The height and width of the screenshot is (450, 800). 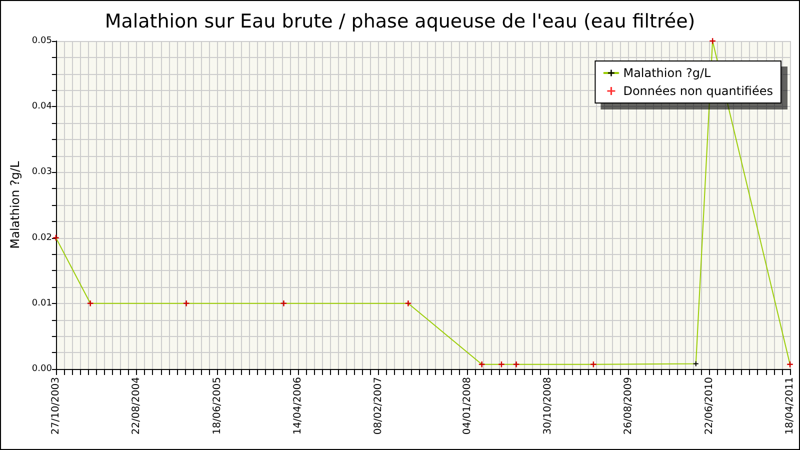 I want to click on y-tick-label: 0.00, so click(x=42, y=369).